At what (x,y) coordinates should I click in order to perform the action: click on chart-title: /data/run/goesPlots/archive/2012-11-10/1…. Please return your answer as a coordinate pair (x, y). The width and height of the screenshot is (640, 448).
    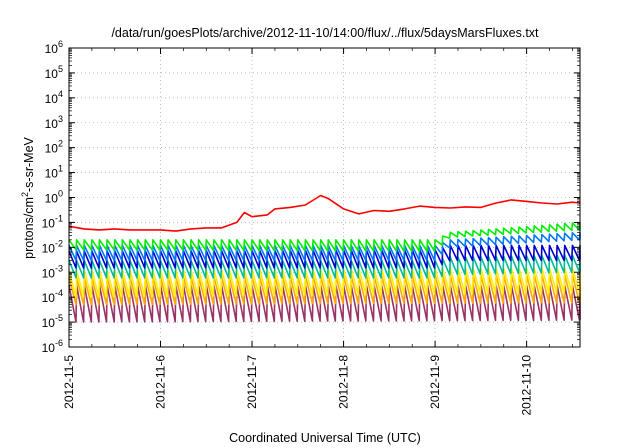
    Looking at the image, I should click on (325, 33).